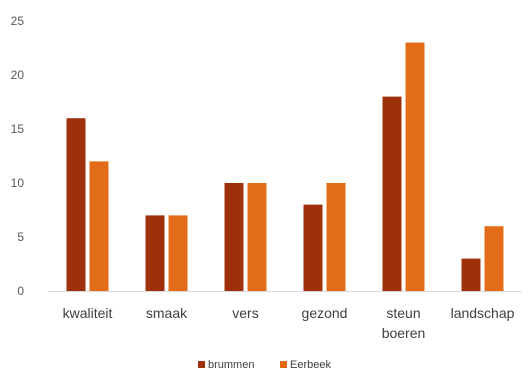 Image resolution: width=532 pixels, height=378 pixels. I want to click on bar-eerbeek-vers, so click(257, 237).